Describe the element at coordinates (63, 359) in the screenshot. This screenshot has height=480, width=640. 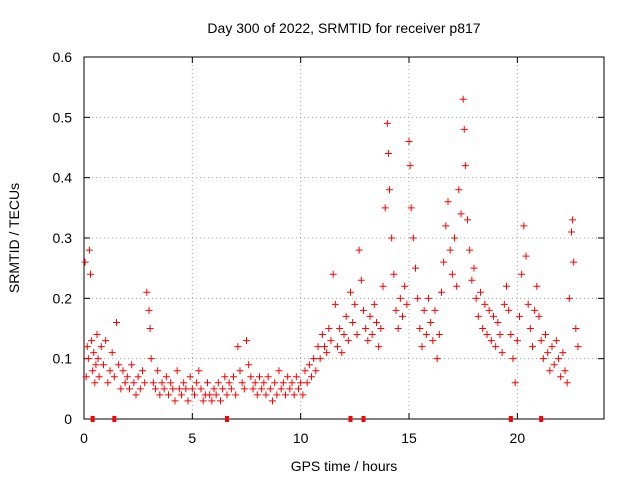
I see `y-tick-label: 0.1` at that location.